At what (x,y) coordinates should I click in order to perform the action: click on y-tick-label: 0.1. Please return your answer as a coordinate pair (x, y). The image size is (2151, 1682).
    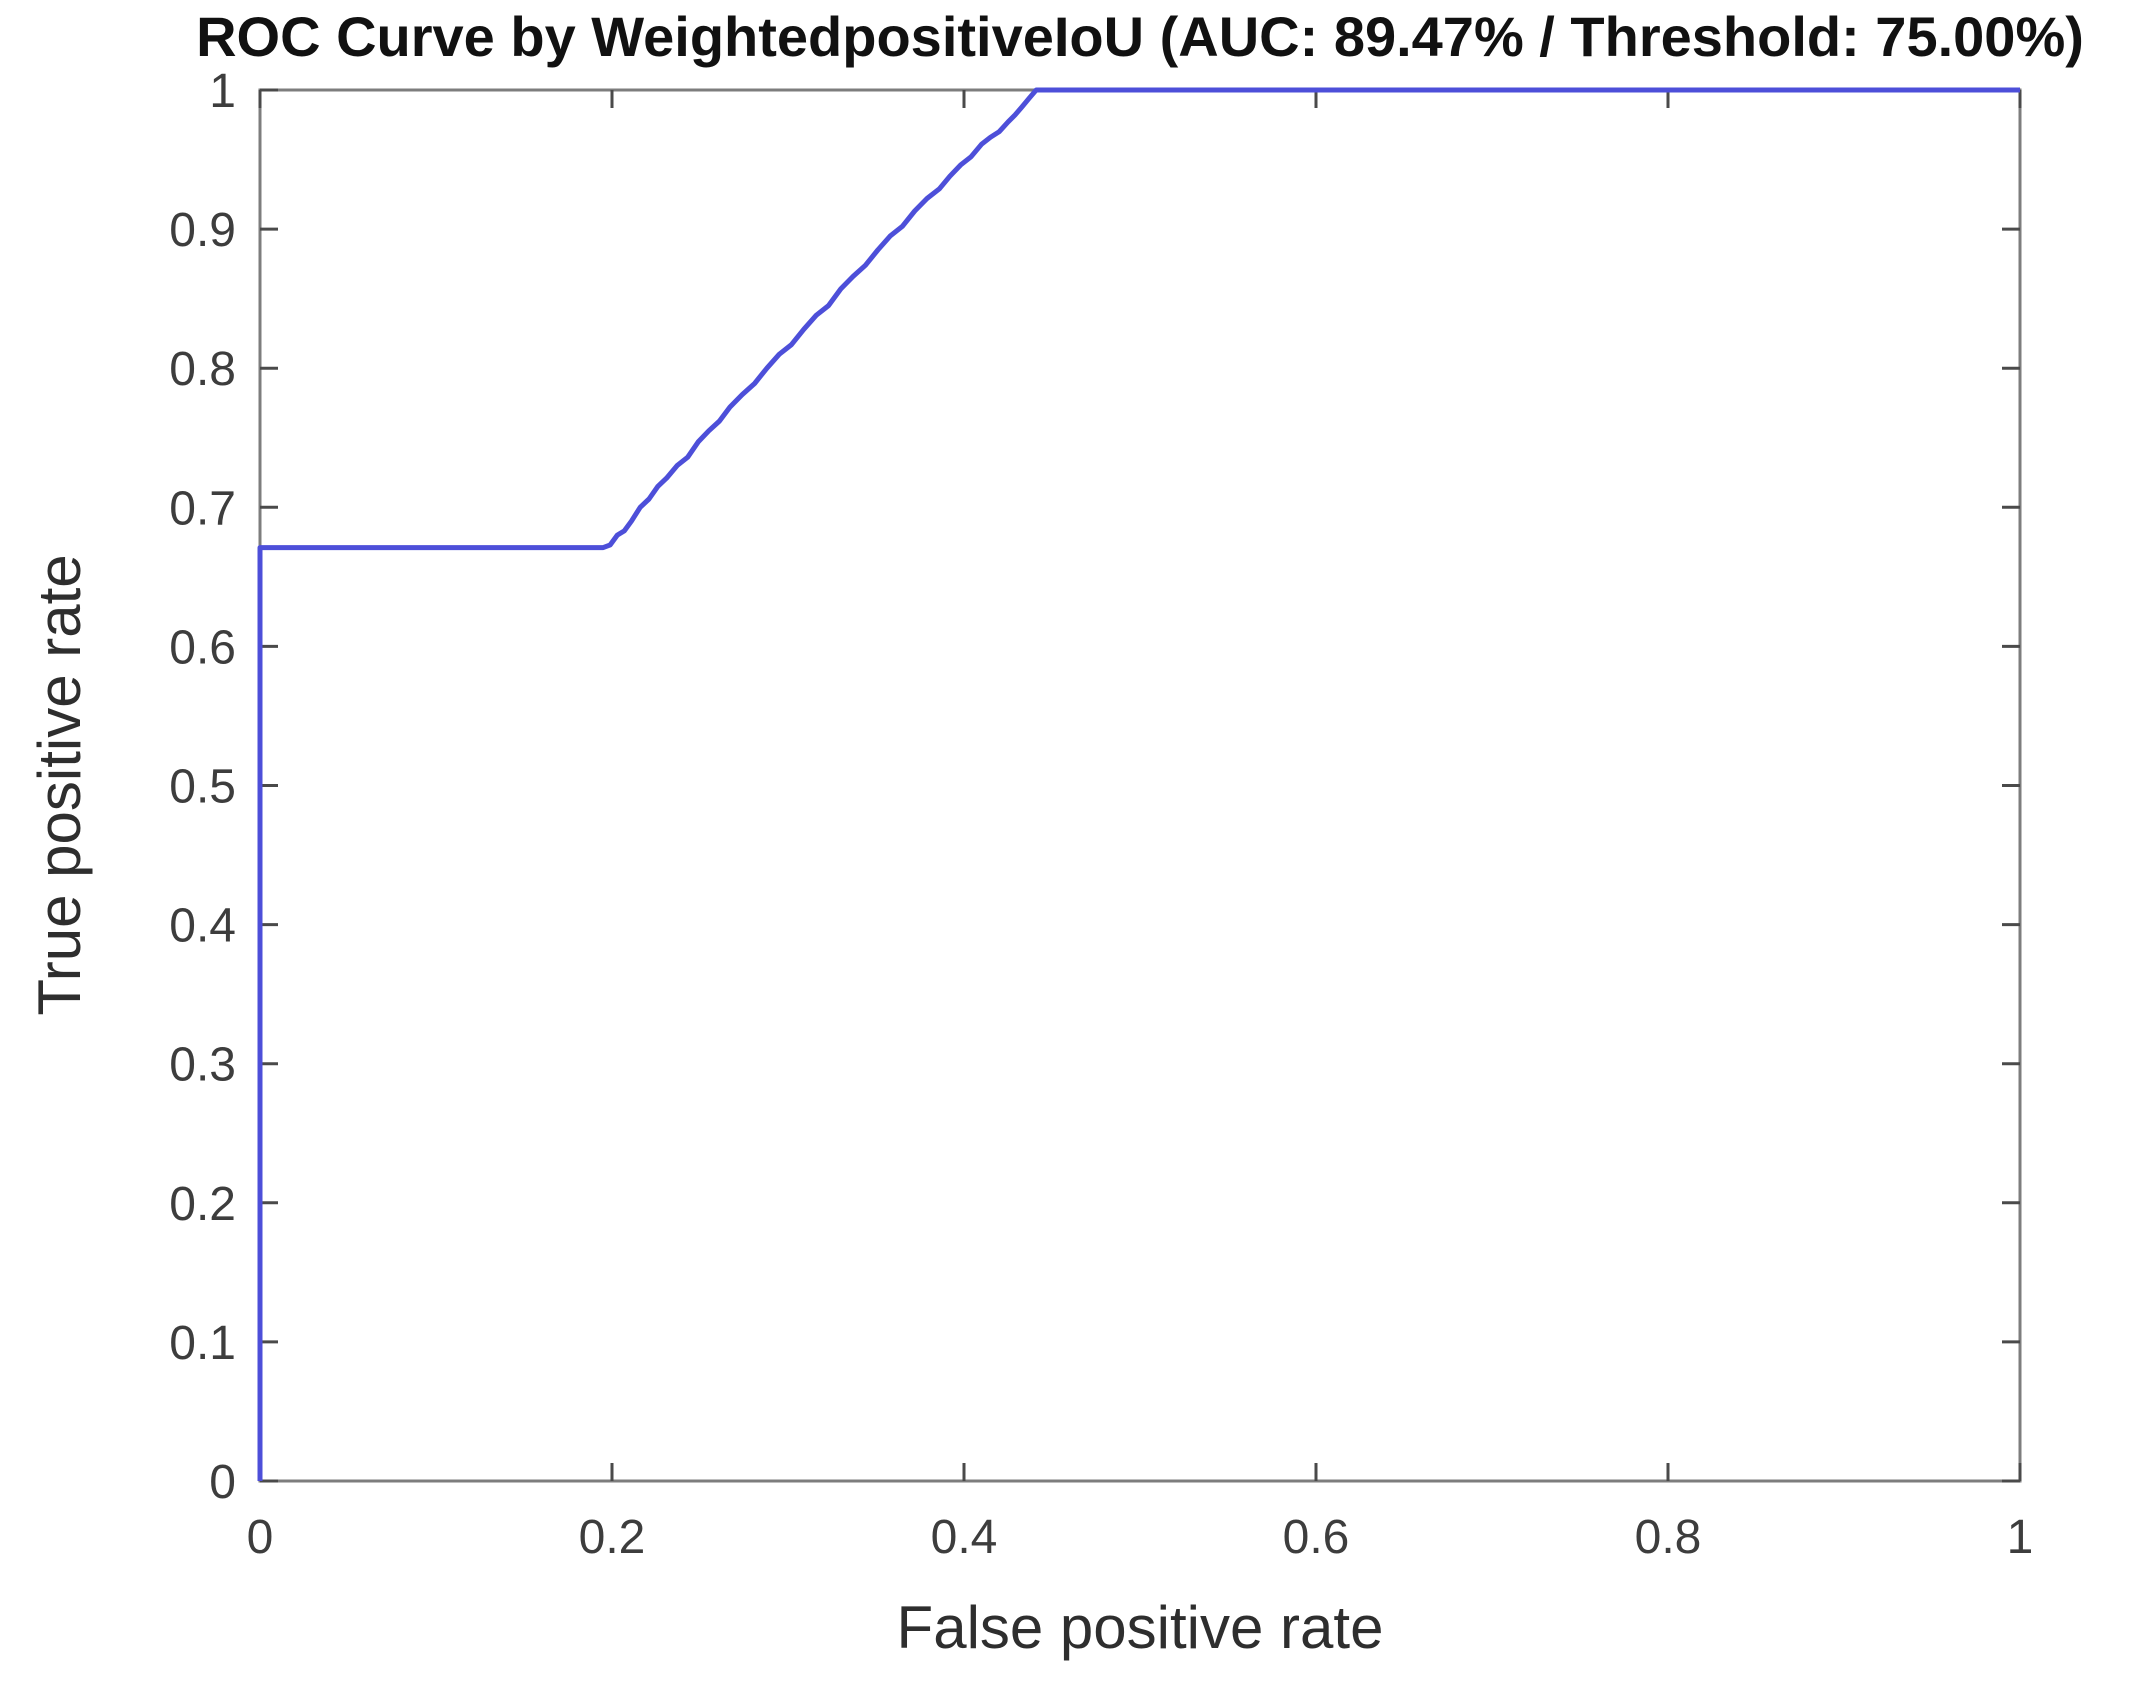
    Looking at the image, I should click on (202, 1343).